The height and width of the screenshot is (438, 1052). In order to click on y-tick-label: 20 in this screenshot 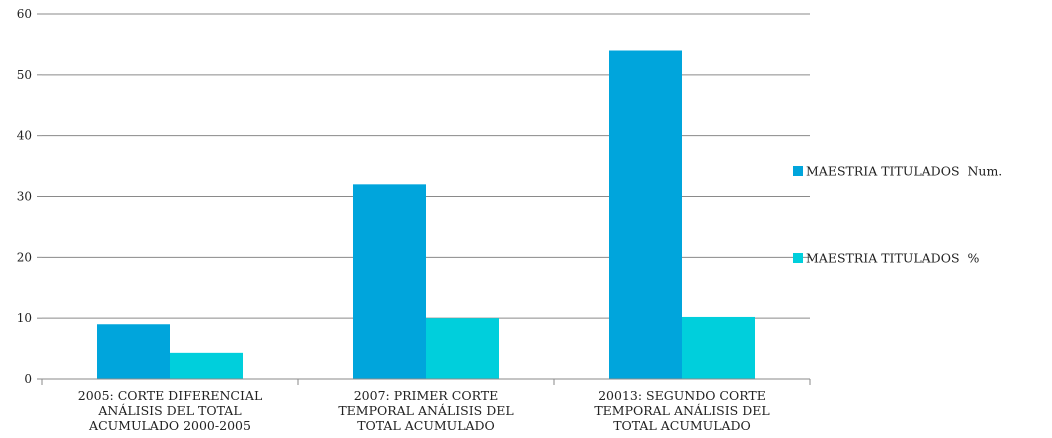, I will do `click(24, 257)`.